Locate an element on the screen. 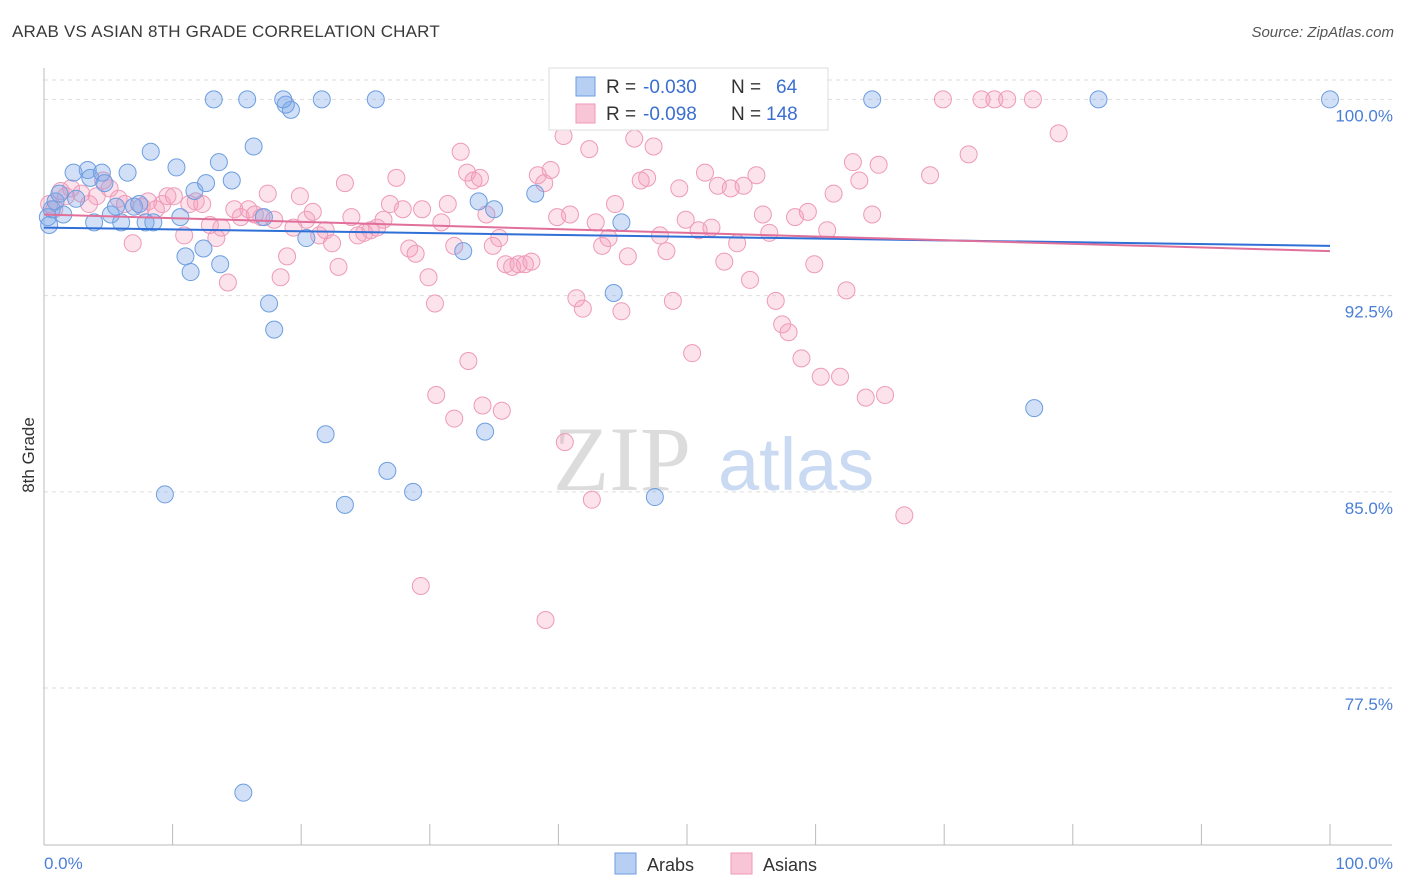 Image resolution: width=1406 pixels, height=892 pixels. stats-legend: R = -0.030 N = 64 R = -0.098 N = 148 is located at coordinates (688, 99).